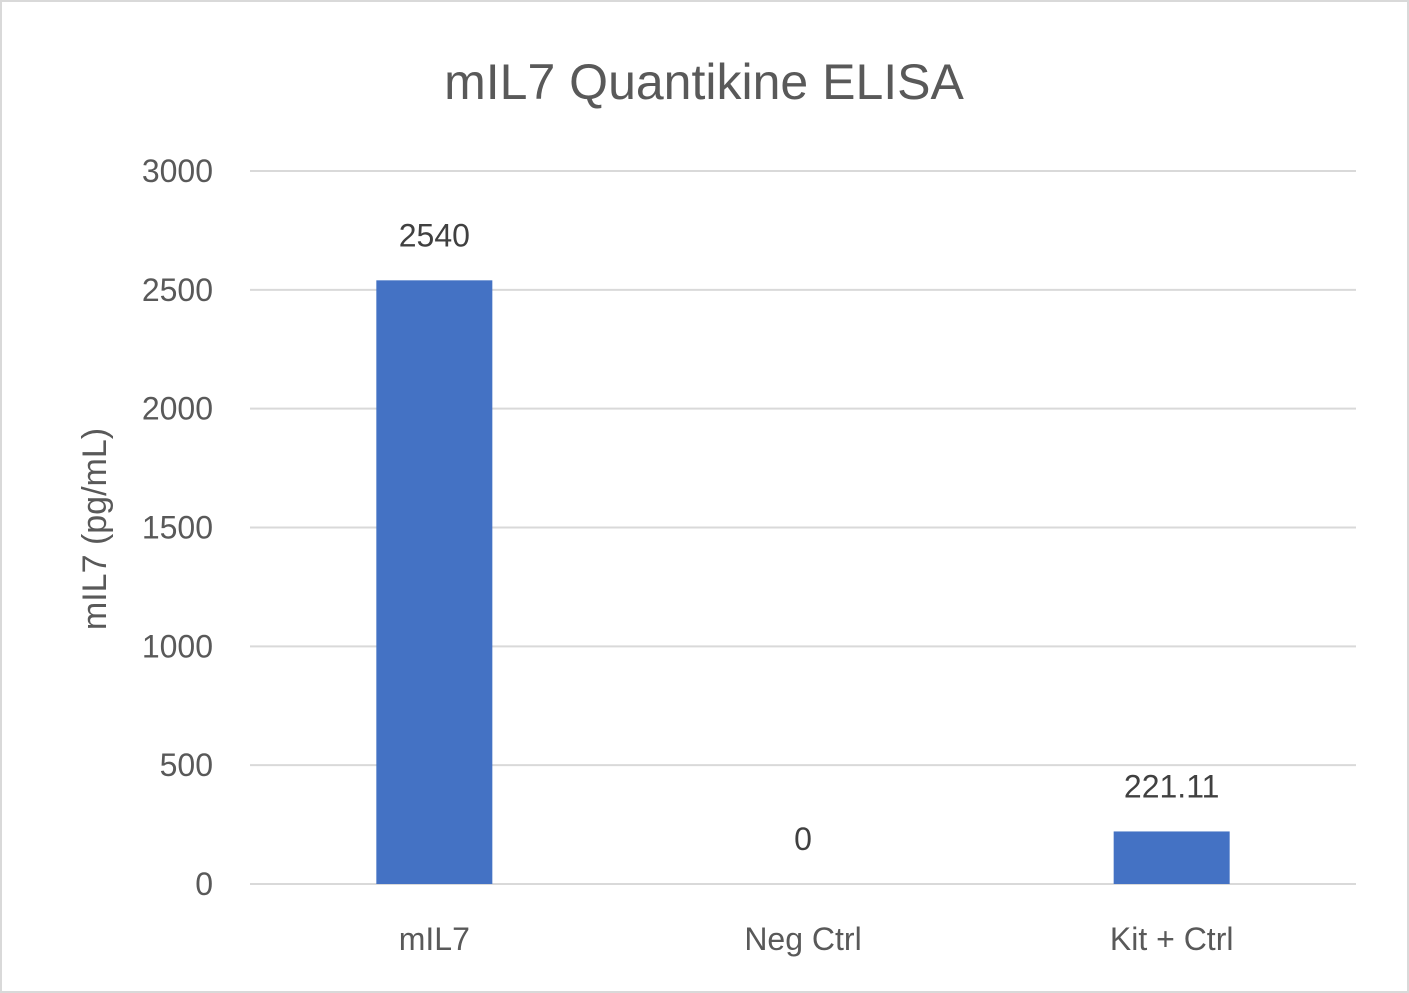  I want to click on data-label: 2540, so click(434, 235).